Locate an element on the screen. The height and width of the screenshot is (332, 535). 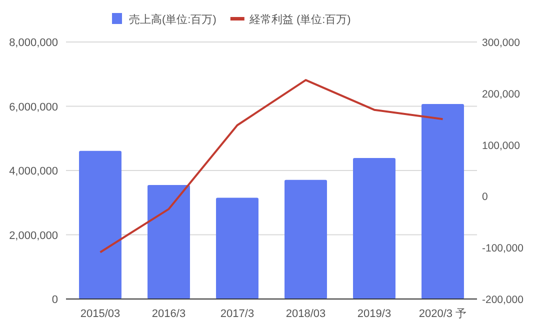
y-tick-label: 0 is located at coordinates (55, 300).